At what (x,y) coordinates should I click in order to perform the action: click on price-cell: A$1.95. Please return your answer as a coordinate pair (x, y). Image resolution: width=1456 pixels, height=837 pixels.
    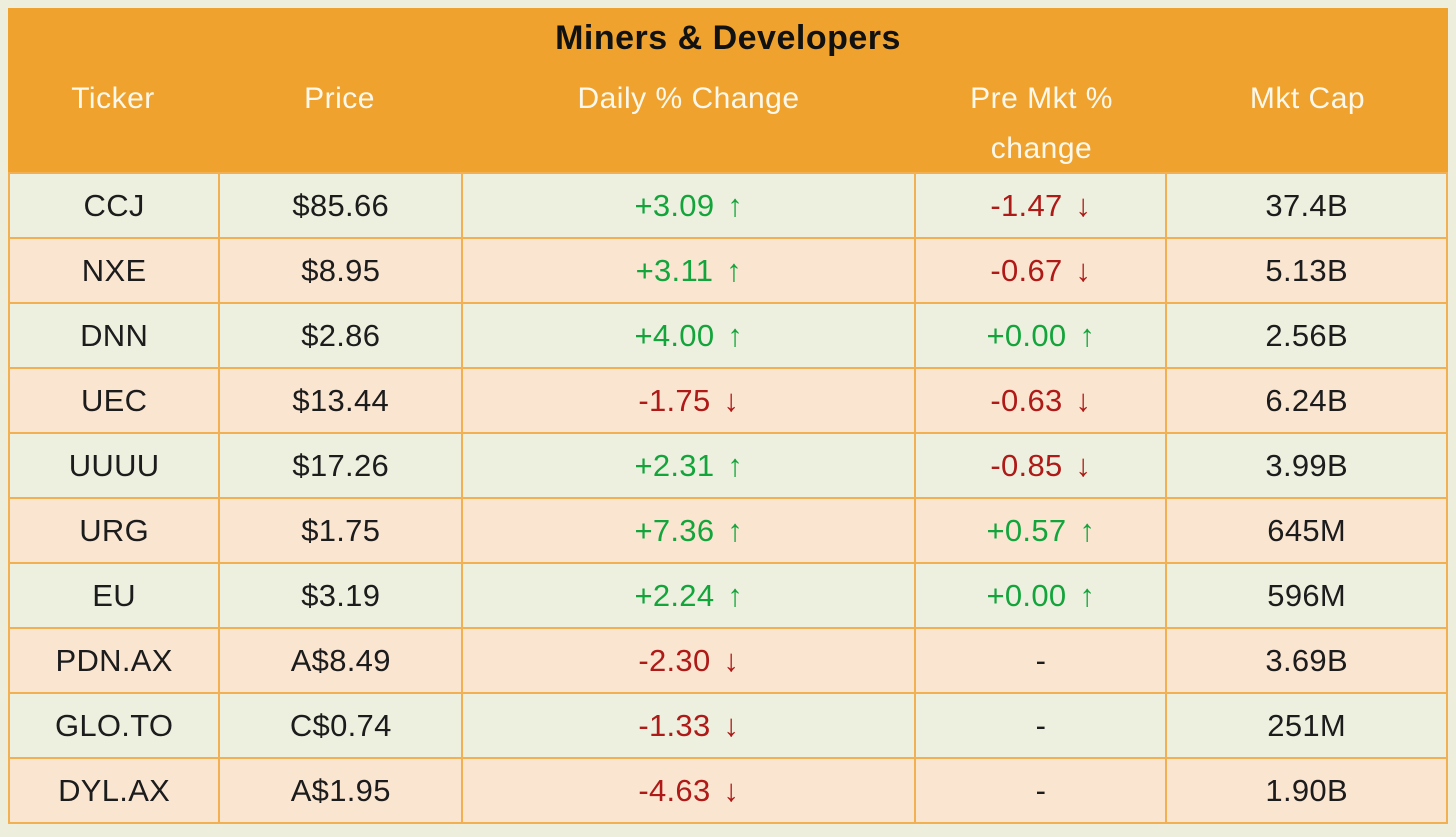
    Looking at the image, I should click on (341, 790).